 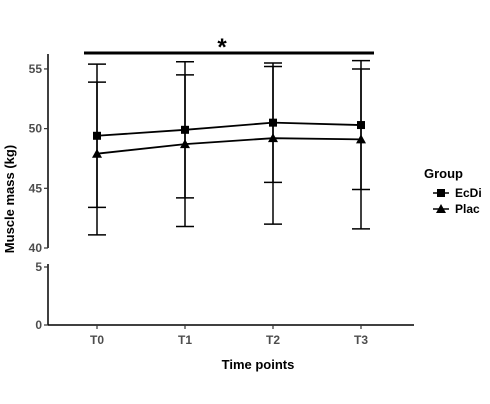 What do you see at coordinates (361, 125) in the screenshot?
I see `point-EcDi-T3` at bounding box center [361, 125].